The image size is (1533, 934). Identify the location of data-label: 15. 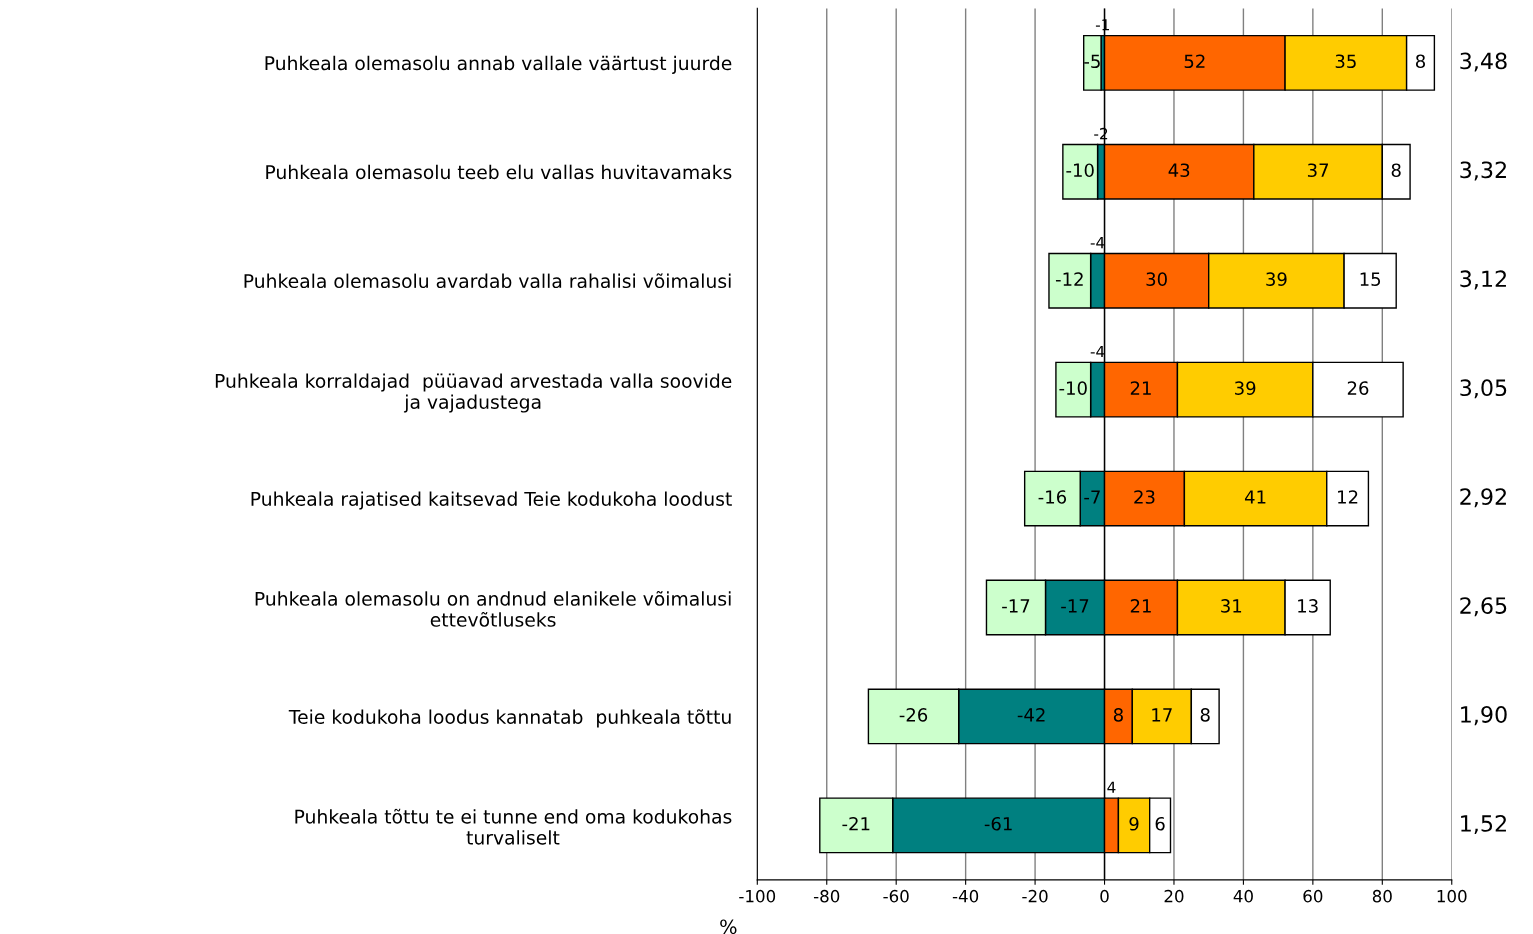
(1370, 279).